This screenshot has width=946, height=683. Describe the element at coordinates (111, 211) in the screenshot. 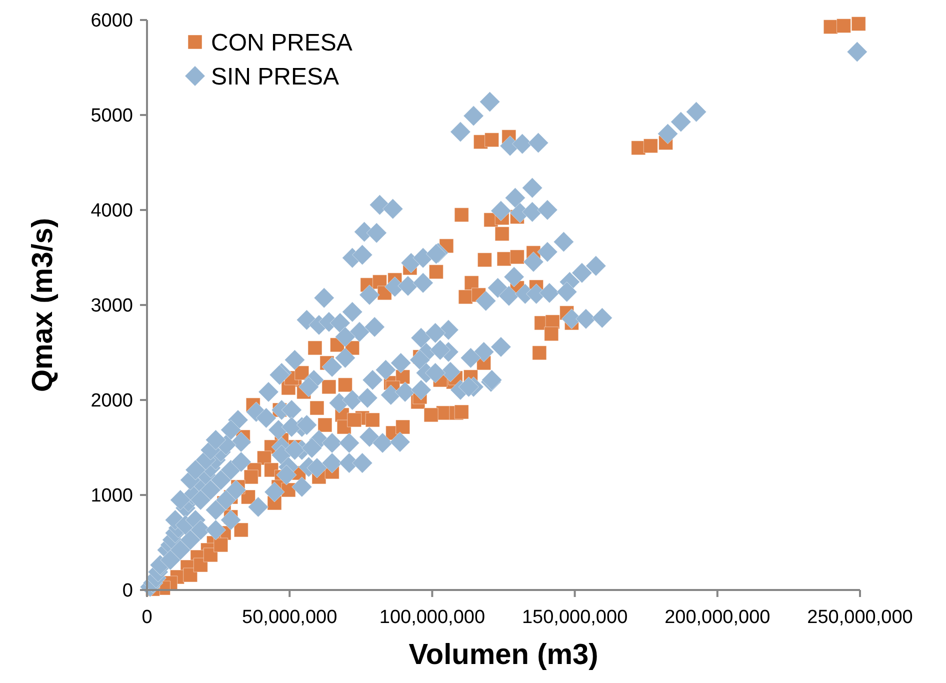

I see `y-tick-label: 4000` at that location.